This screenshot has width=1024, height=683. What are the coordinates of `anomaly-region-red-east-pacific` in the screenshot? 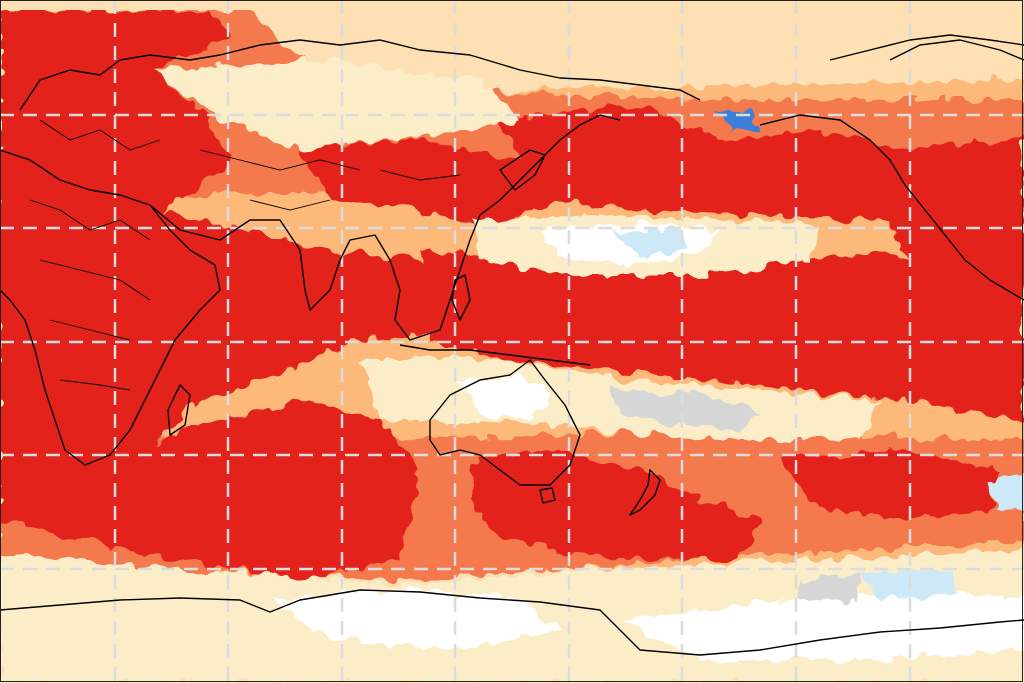 It's located at (952, 220).